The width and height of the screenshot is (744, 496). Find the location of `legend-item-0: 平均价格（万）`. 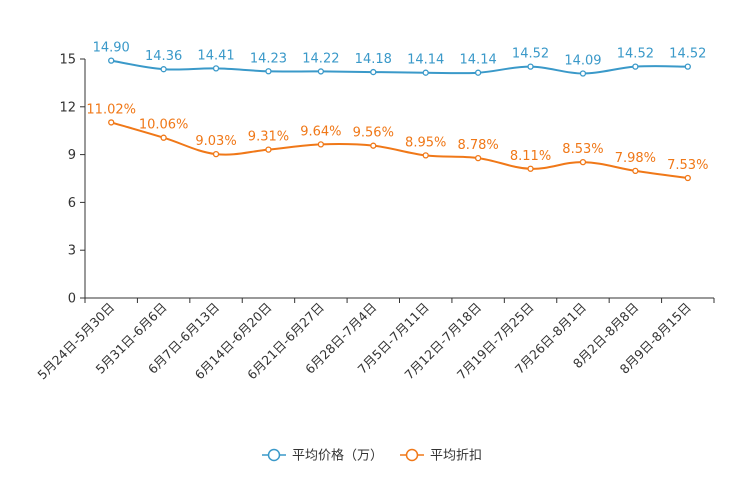

legend-item-0: 平均价格（万） is located at coordinates (322, 456).